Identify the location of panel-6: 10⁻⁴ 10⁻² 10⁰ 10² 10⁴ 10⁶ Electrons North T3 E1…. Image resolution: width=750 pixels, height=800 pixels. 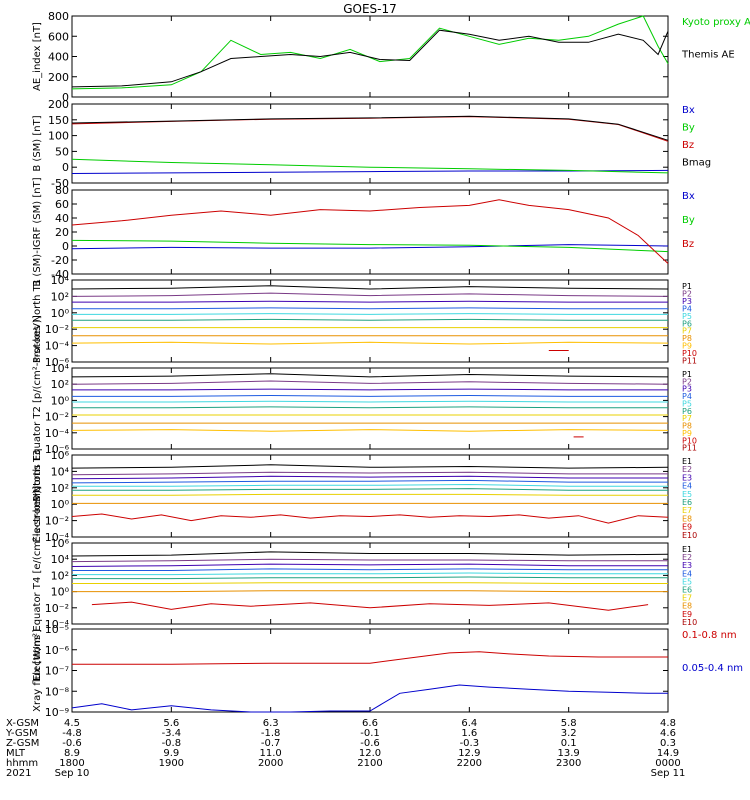
(364, 496).